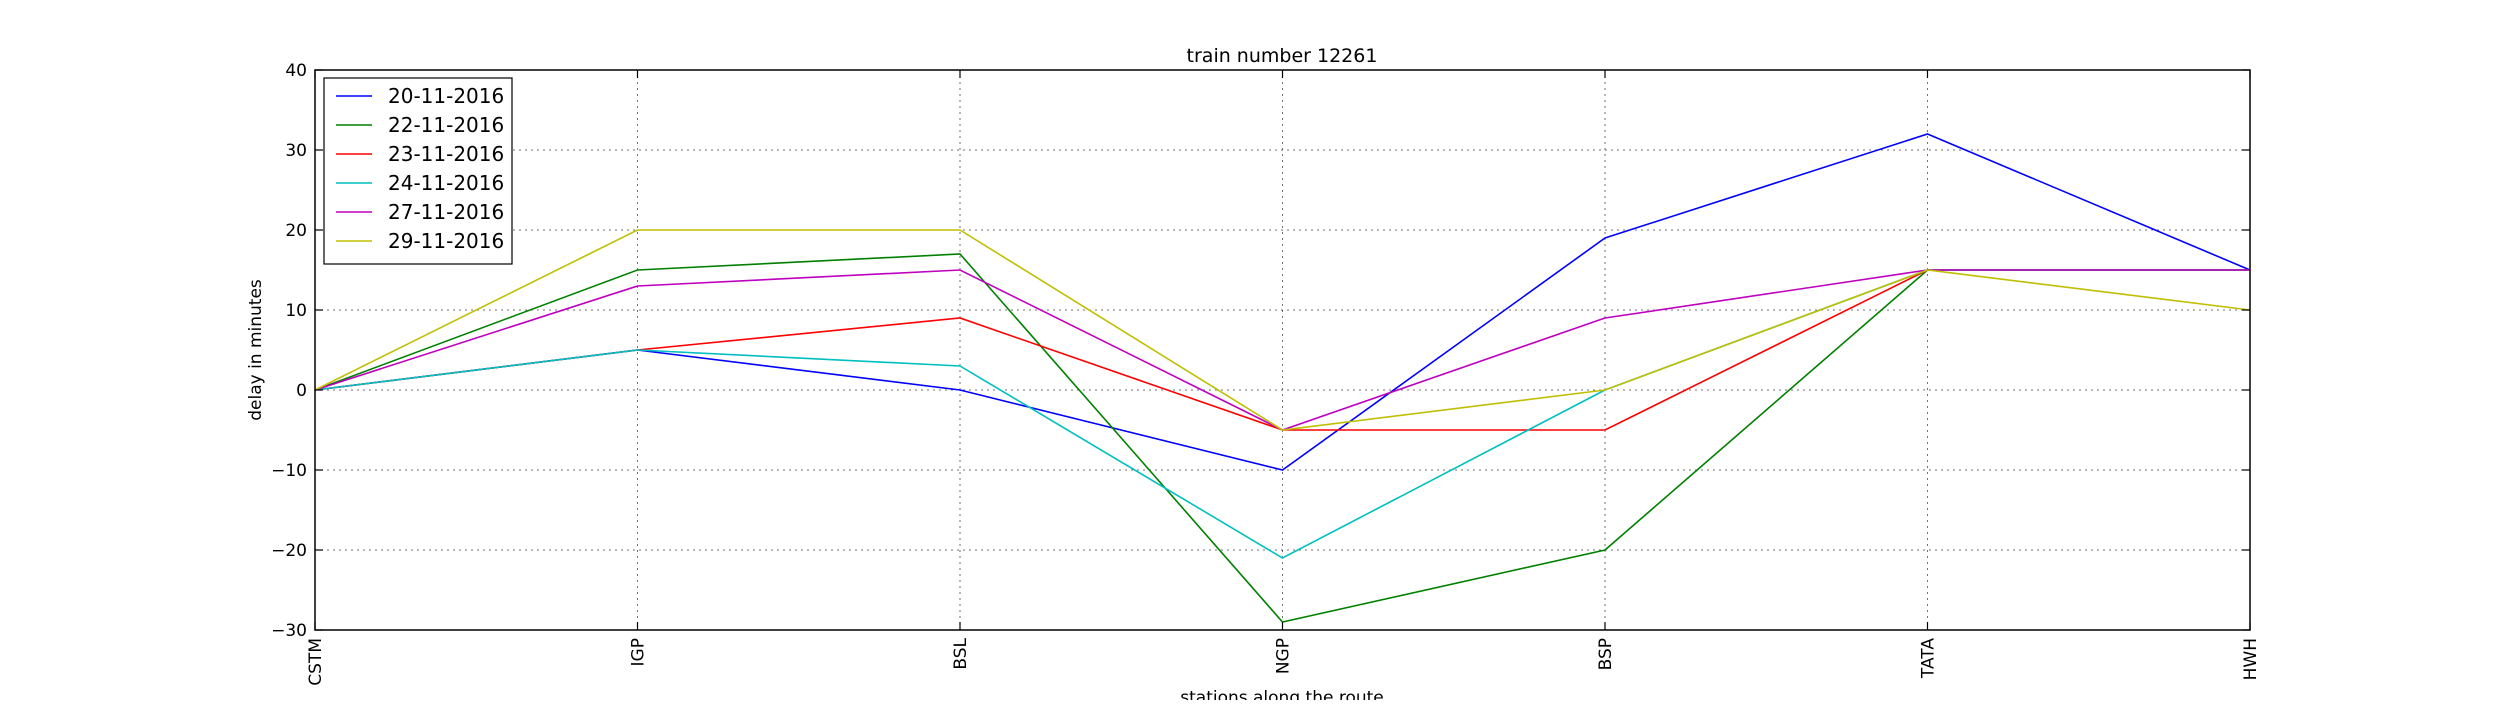 This screenshot has width=2500, height=704. I want to click on legend-label: 27-11-2016, so click(446, 212).